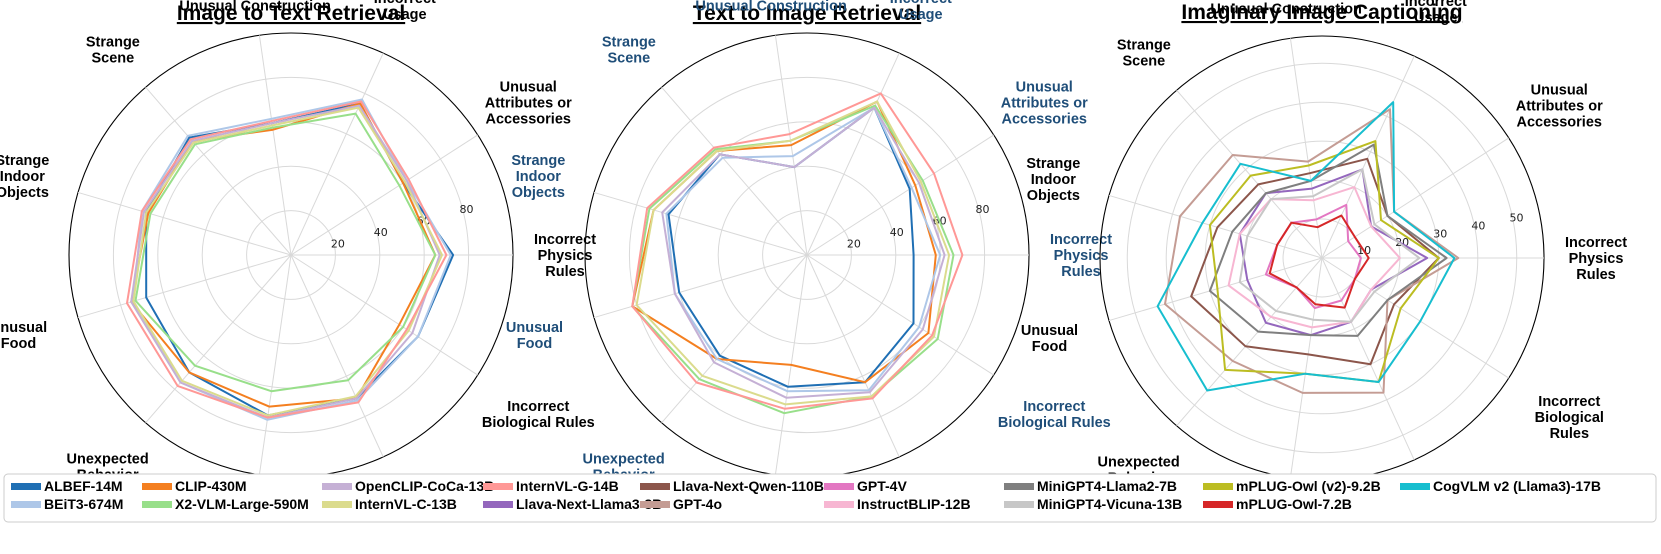  I want to click on legend-item: GPT-4o, so click(681, 504).